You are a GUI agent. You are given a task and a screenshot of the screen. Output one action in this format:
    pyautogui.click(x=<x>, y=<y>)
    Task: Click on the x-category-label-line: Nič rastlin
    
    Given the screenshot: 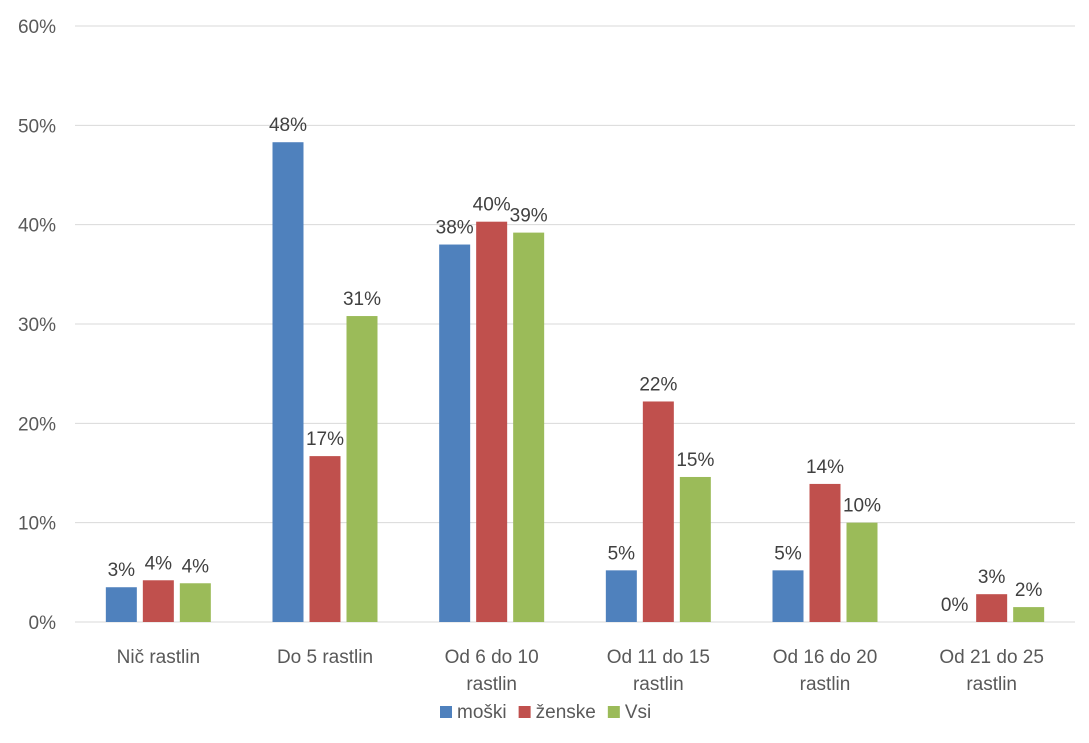 What is the action you would take?
    pyautogui.click(x=158, y=657)
    